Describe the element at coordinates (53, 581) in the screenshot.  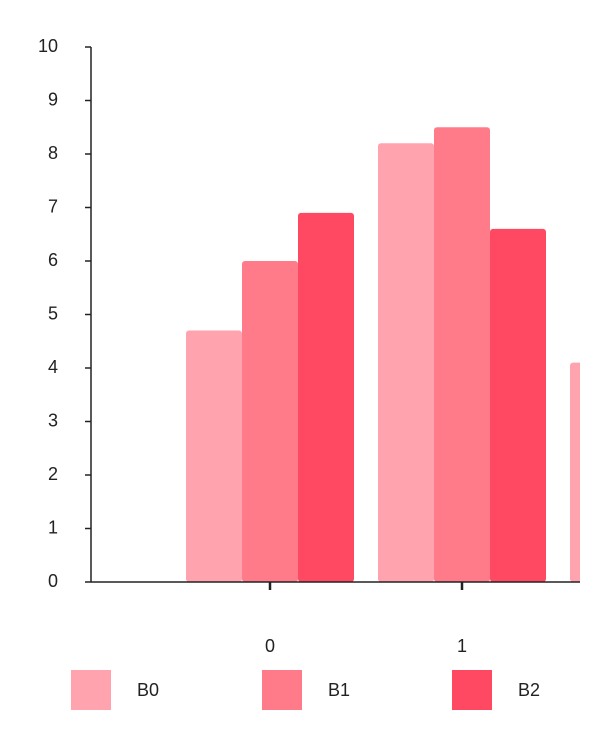
I see `y-tick-label: 0` at that location.